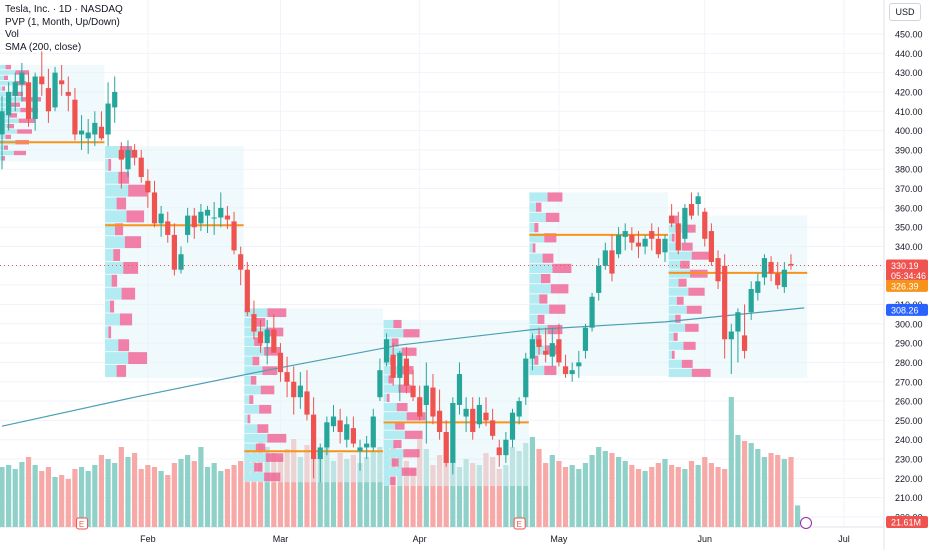  Describe the element at coordinates (62, 22) in the screenshot. I see `pvp-indicator-label: PVP (1, Month, Up/Down)` at that location.